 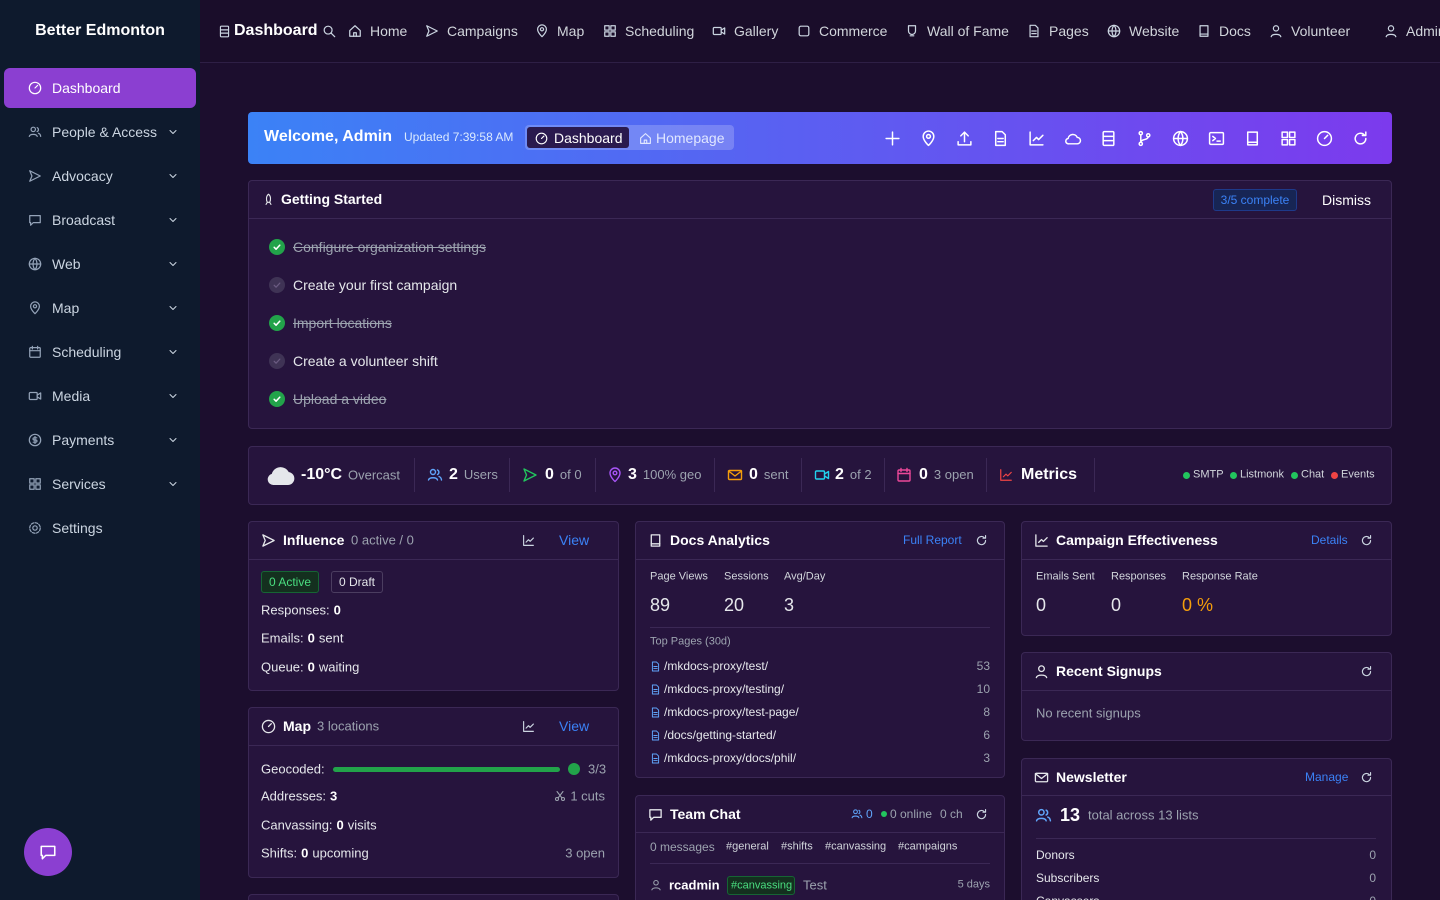 I want to click on nav-link: Home, so click(x=389, y=31).